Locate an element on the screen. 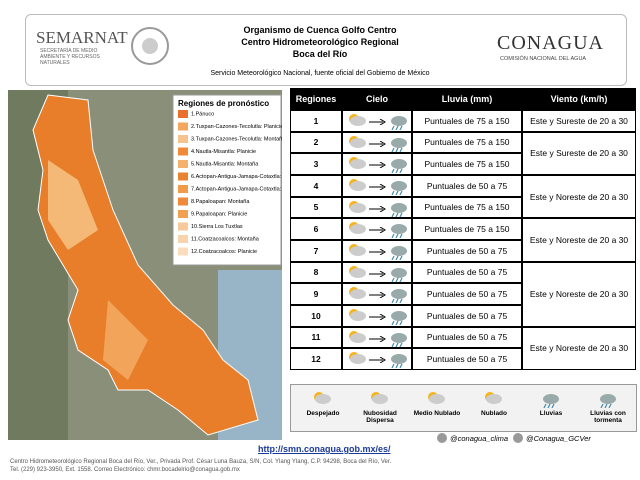  region-cell: 9 is located at coordinates (316, 294).